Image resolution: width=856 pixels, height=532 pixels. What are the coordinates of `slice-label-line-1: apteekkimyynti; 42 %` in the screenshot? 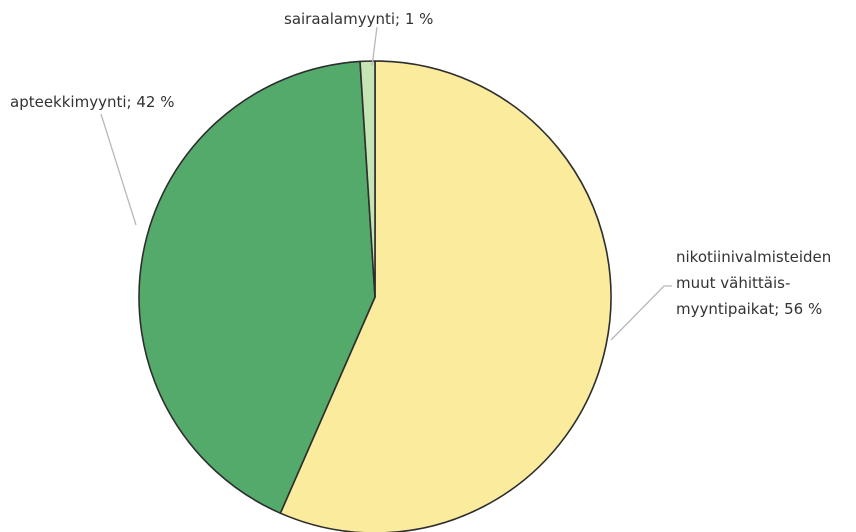 It's located at (92, 102).